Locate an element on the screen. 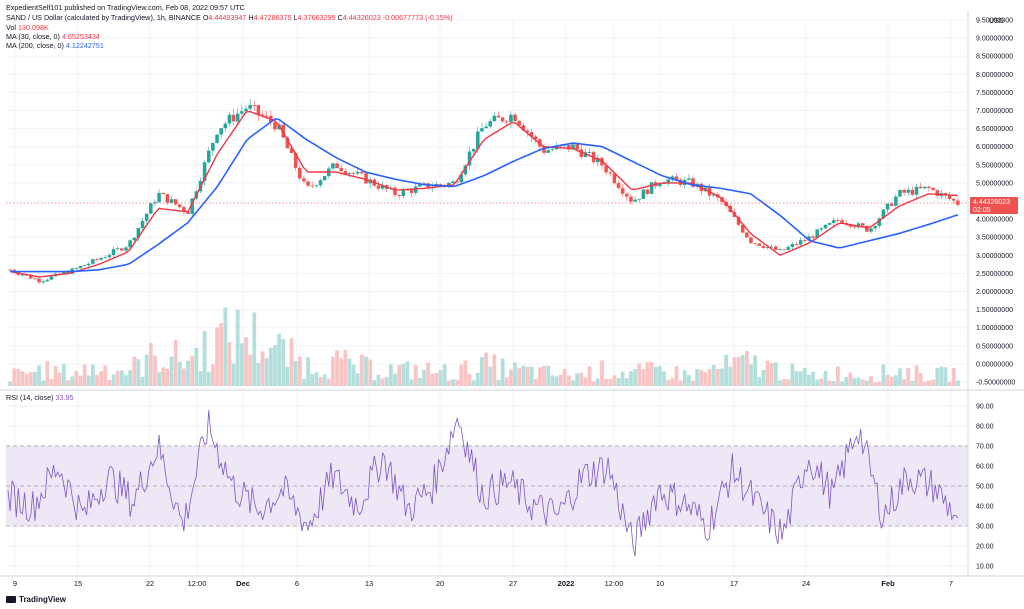  currency-label: USD is located at coordinates (996, 21).